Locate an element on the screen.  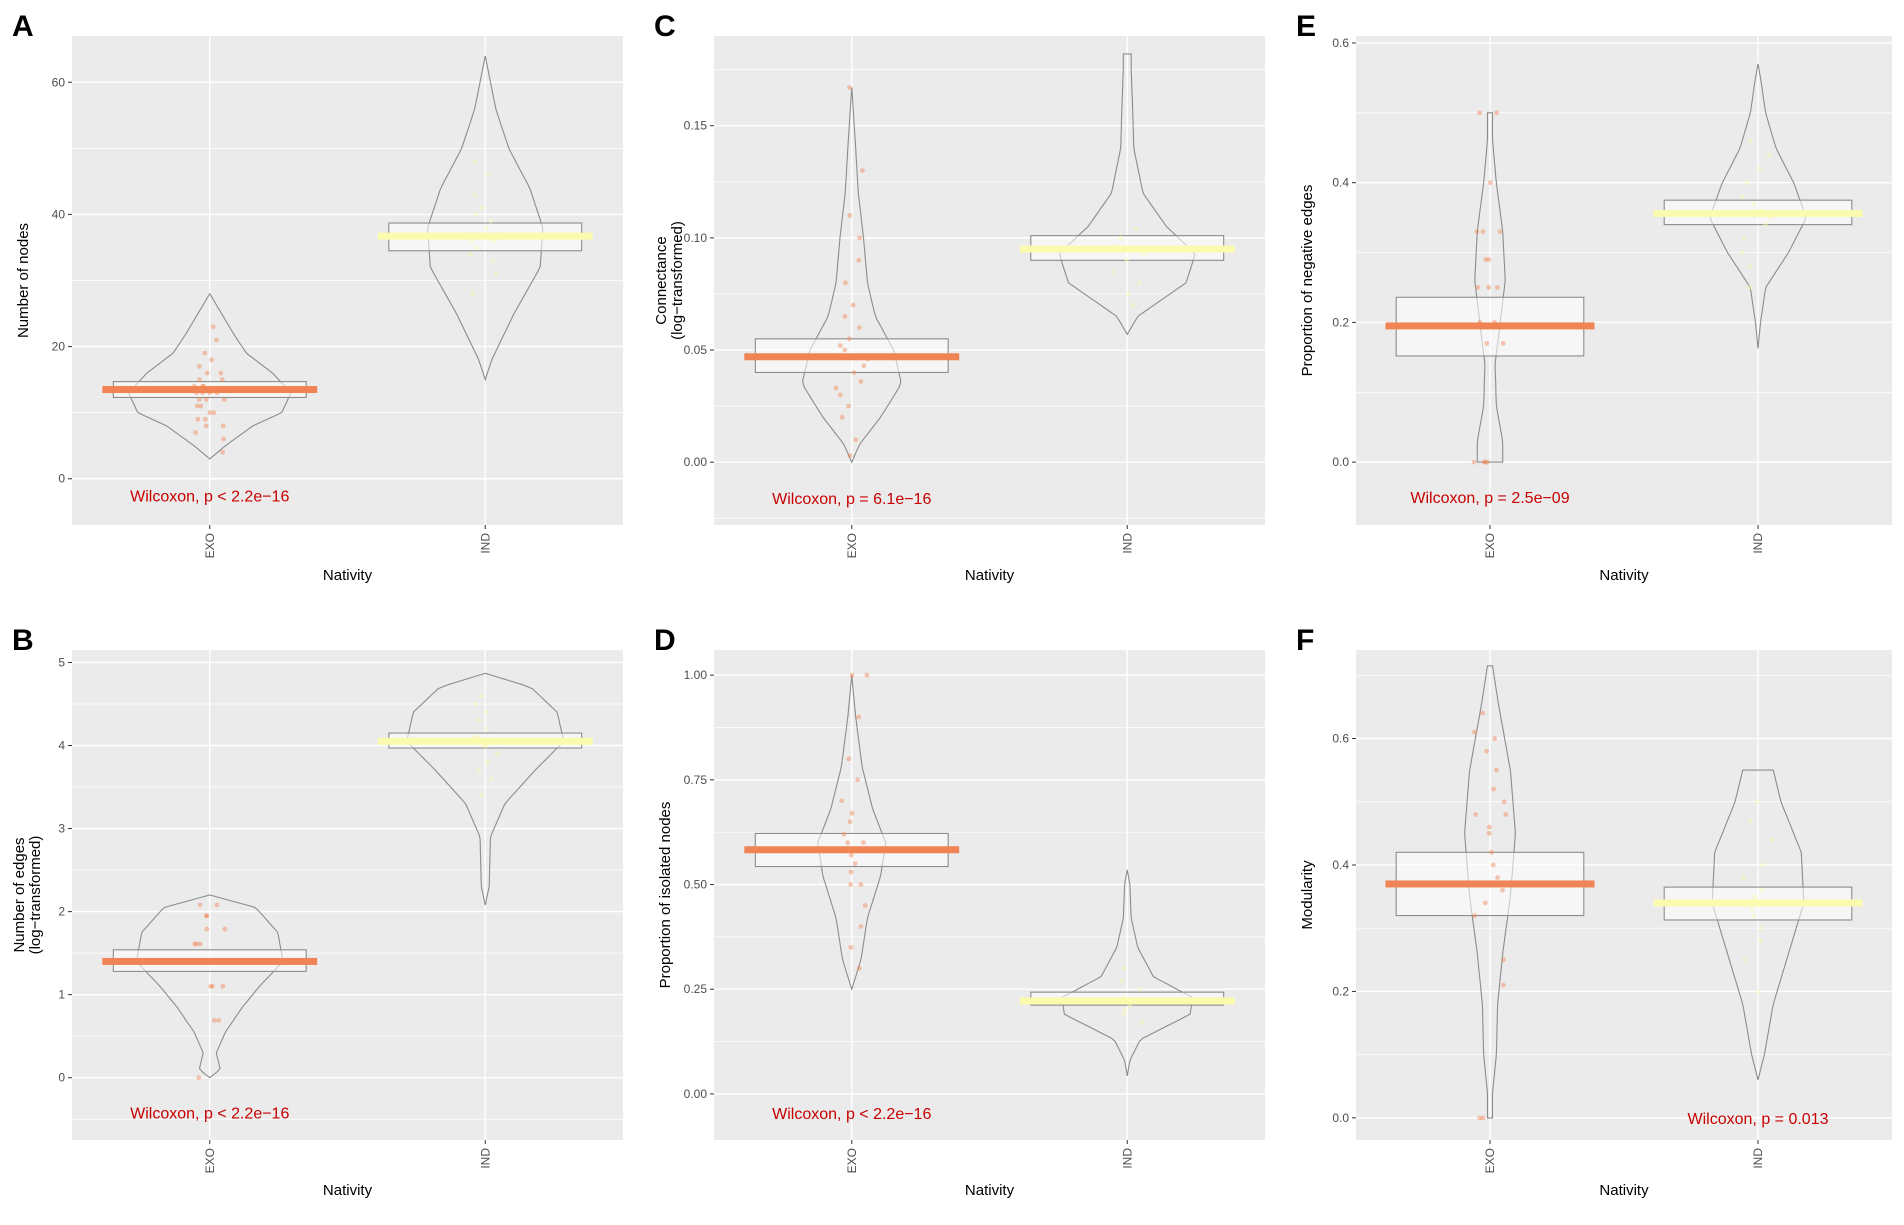
y-tick-label: 60 is located at coordinates (59, 82).